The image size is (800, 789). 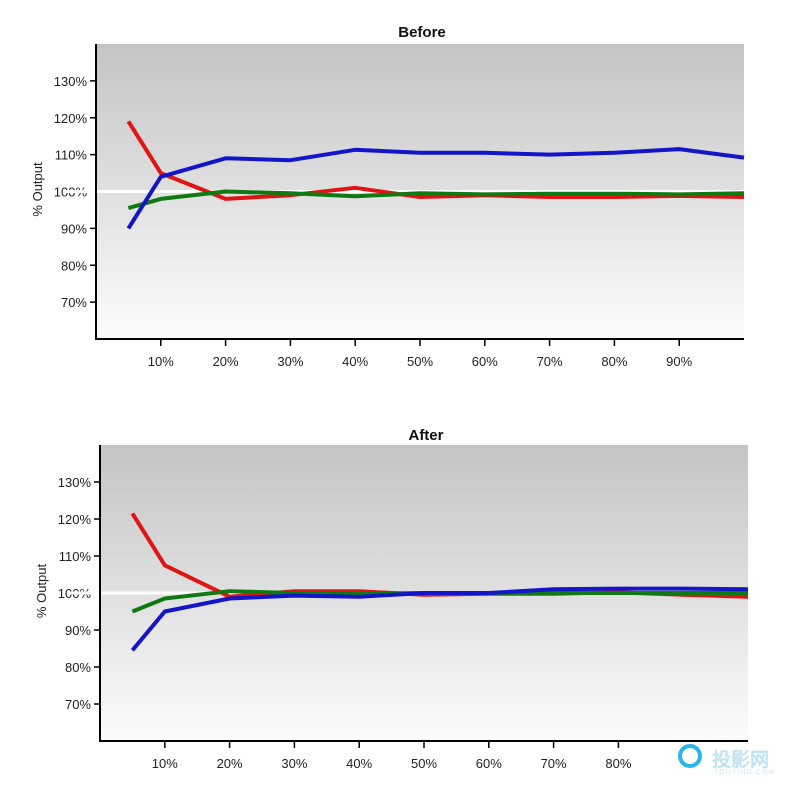 I want to click on chart-title: After, so click(x=425, y=435).